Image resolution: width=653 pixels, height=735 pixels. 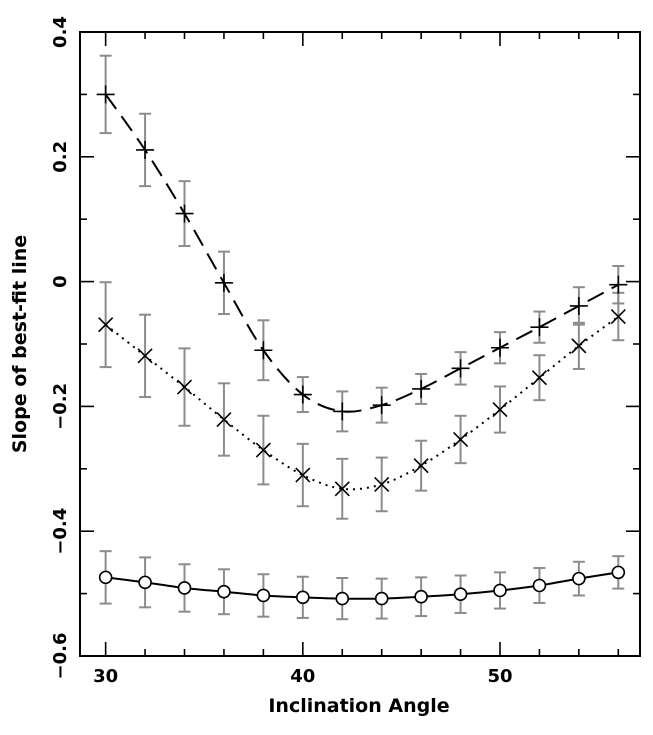 I want to click on y-axis-label: Slope of best-fit line, so click(x=20, y=344).